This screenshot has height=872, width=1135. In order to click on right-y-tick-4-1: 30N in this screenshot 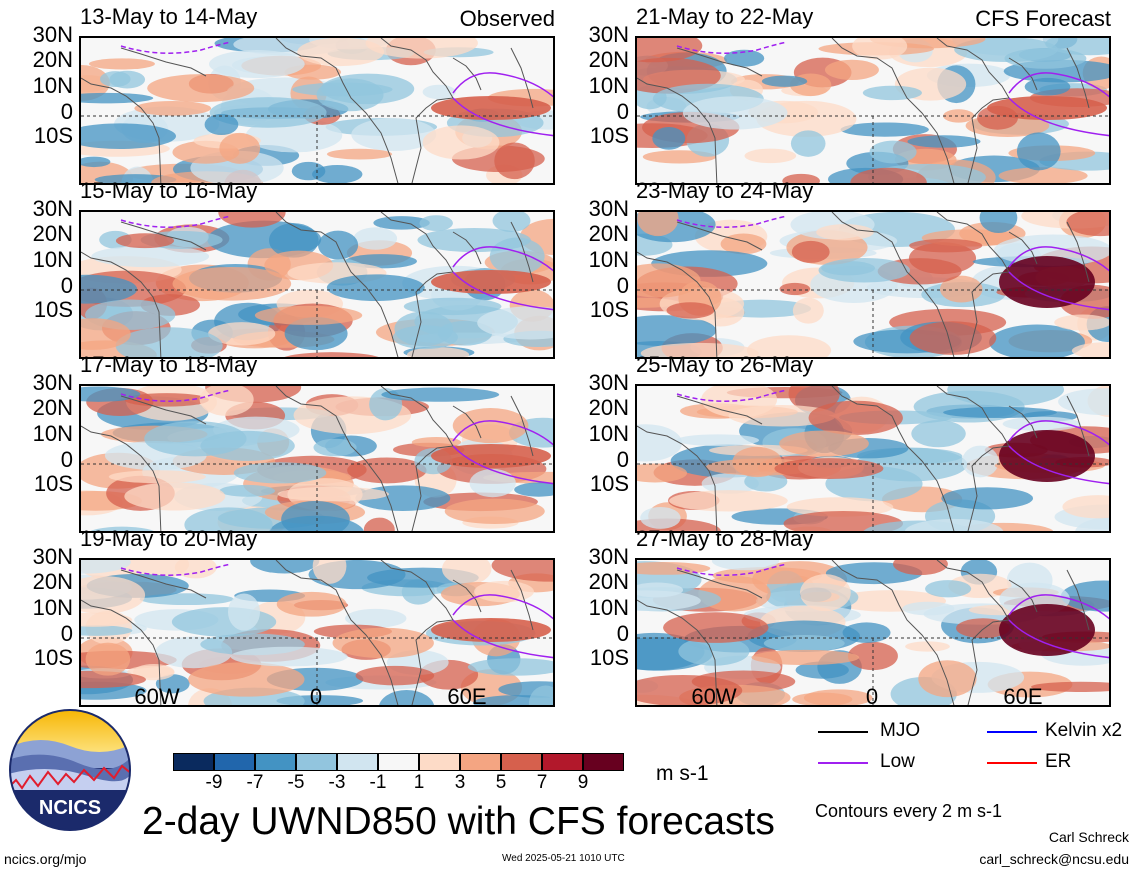, I will do `click(608, 556)`.